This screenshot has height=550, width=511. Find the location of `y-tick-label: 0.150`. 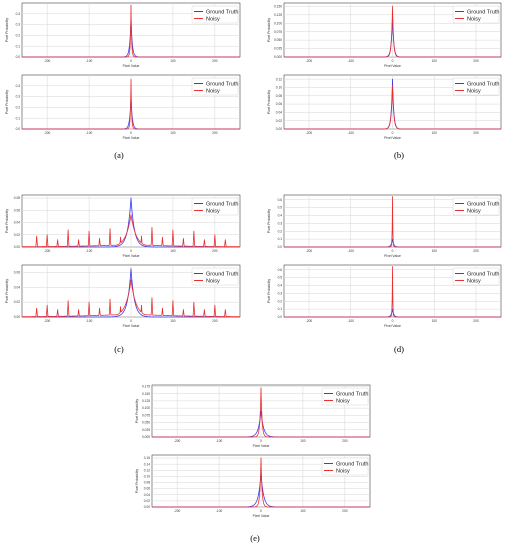

y-tick-label: 0.150 is located at coordinates (278, 6).